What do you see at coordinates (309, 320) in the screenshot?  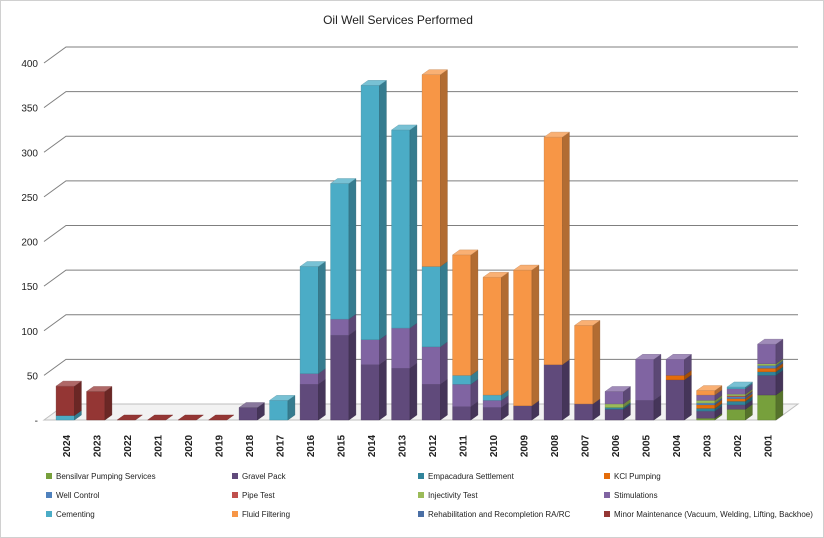 I see `bar-cementing-2016` at bounding box center [309, 320].